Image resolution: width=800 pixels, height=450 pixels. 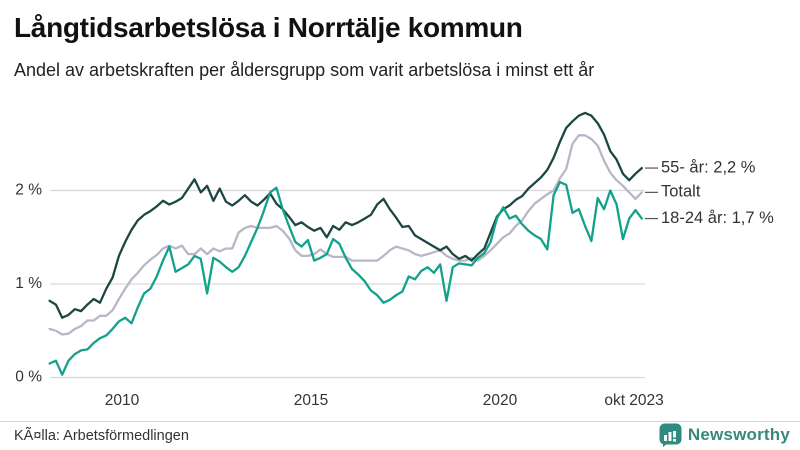 What do you see at coordinates (384, 400) in the screenshot?
I see `x-axis-labels: 2010 2015 2020 okt 2023` at bounding box center [384, 400].